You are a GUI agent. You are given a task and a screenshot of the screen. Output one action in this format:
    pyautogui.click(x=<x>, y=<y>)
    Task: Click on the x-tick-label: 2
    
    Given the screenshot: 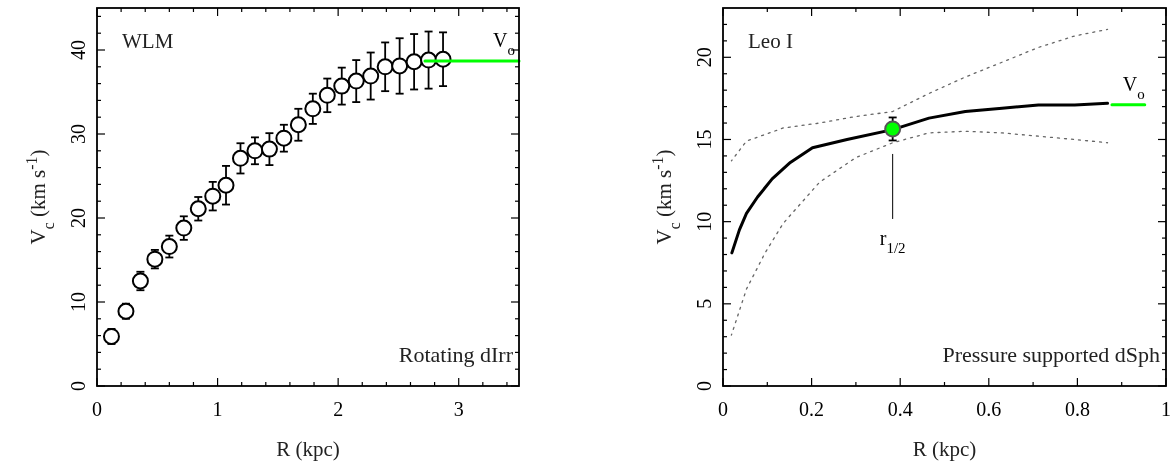 What is the action you would take?
    pyautogui.click(x=338, y=409)
    